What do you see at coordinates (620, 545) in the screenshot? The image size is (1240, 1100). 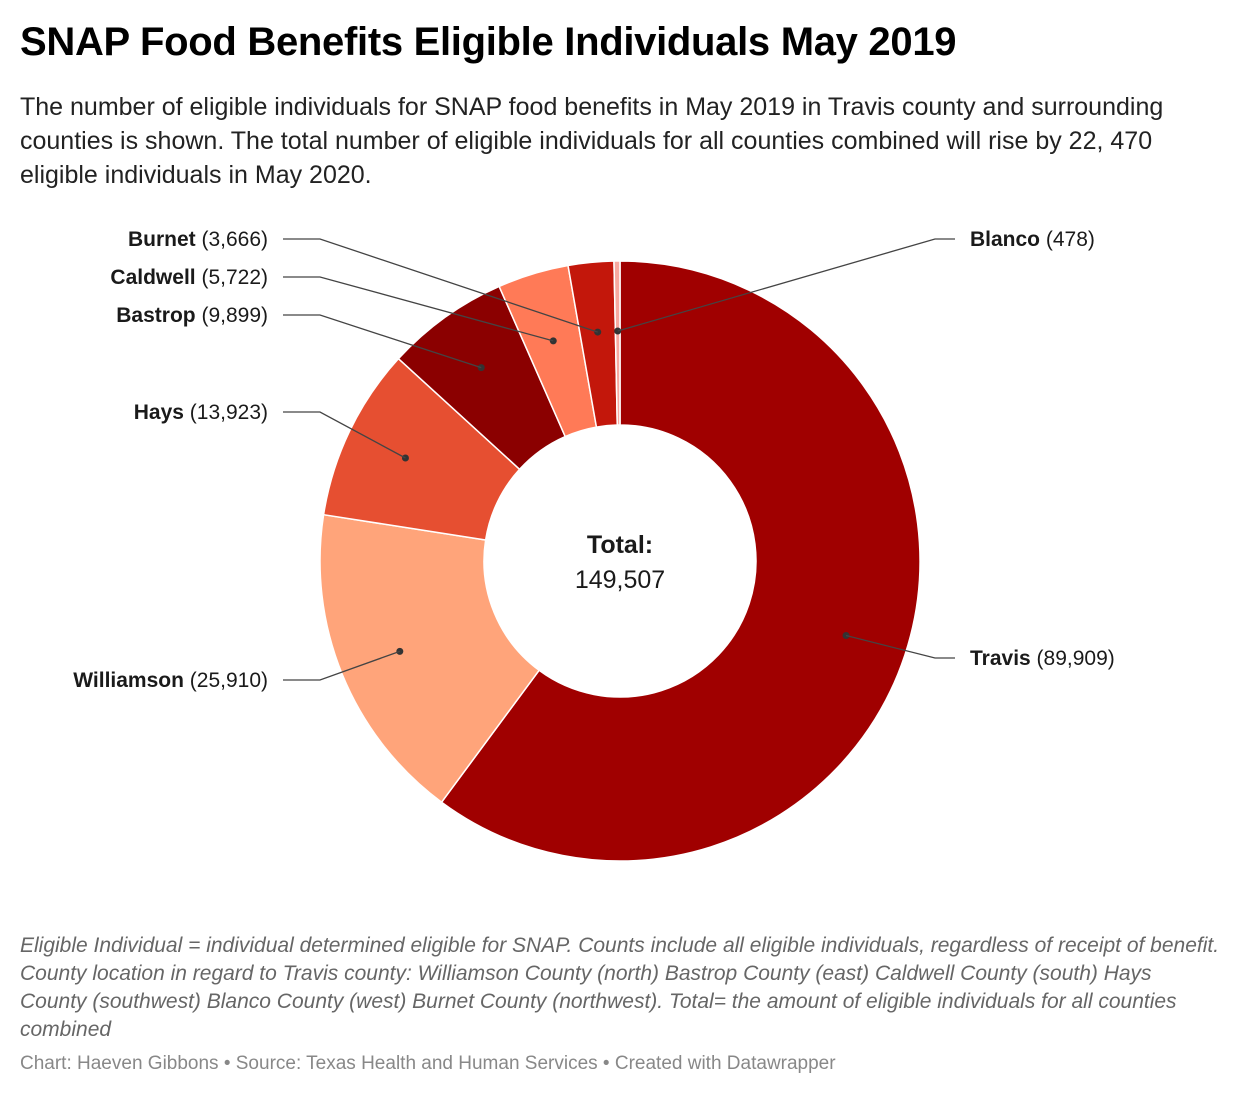 I see `center-total-label: Total:` at bounding box center [620, 545].